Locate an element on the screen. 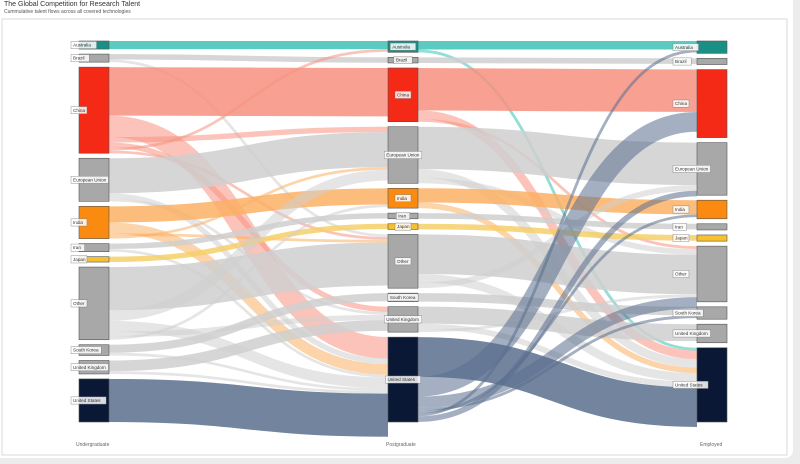 Image resolution: width=800 pixels, height=464 pixels. node-label-postgraduate-south-korea: South Korea is located at coordinates (403, 297).